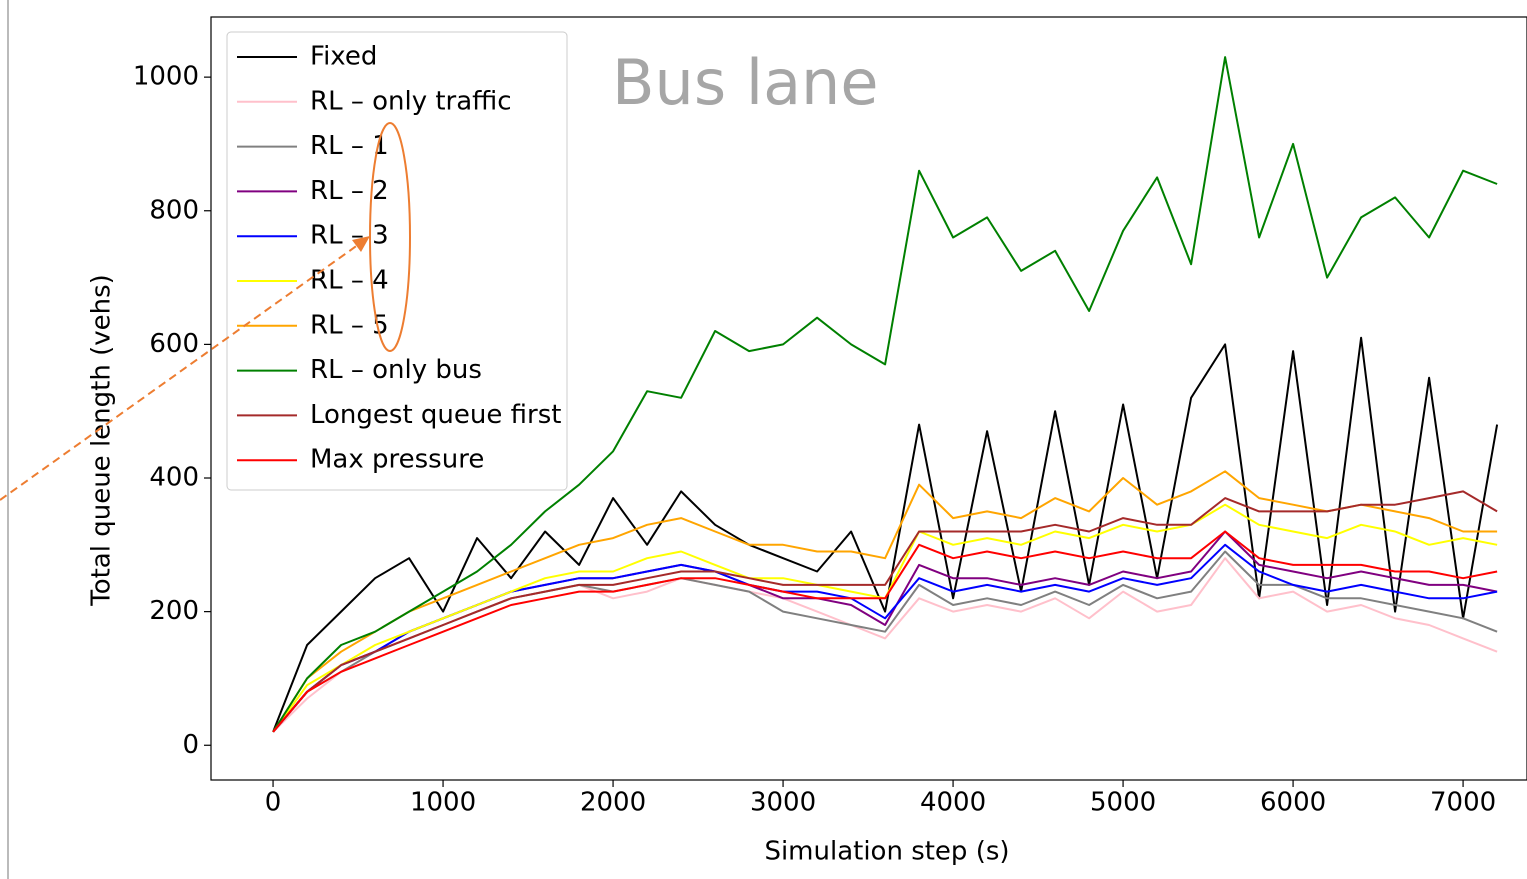 This screenshot has height=879, width=1527. Describe the element at coordinates (174, 344) in the screenshot. I see `y-tick-label: 600` at that location.